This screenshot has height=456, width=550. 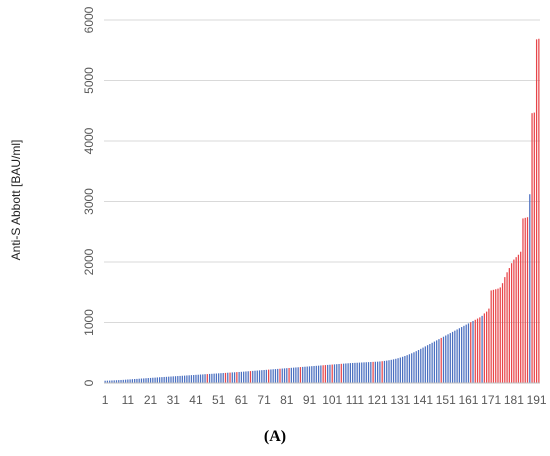 What do you see at coordinates (89, 261) in the screenshot?
I see `y-tick-label-2000: 2000` at bounding box center [89, 261].